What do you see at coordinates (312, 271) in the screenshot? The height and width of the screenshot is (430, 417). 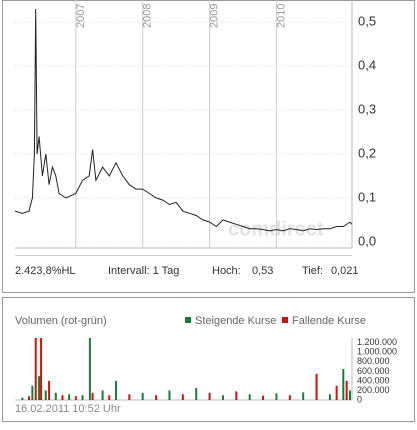 I see `info-low-label: Tief:` at bounding box center [312, 271].